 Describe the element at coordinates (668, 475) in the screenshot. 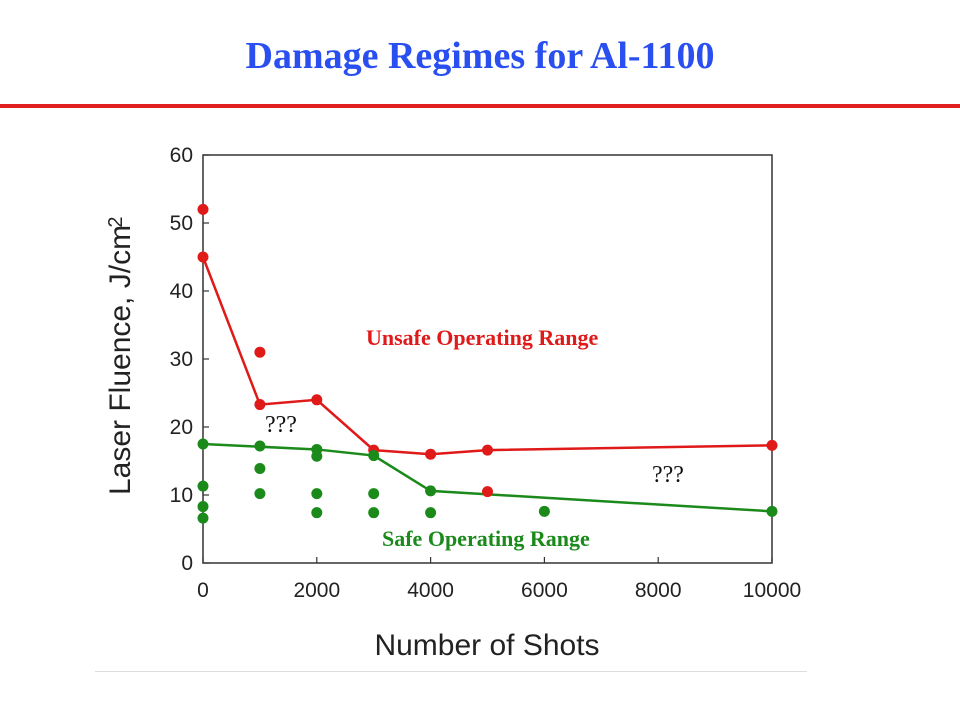

I see `unknown-region-label-2: ???` at that location.